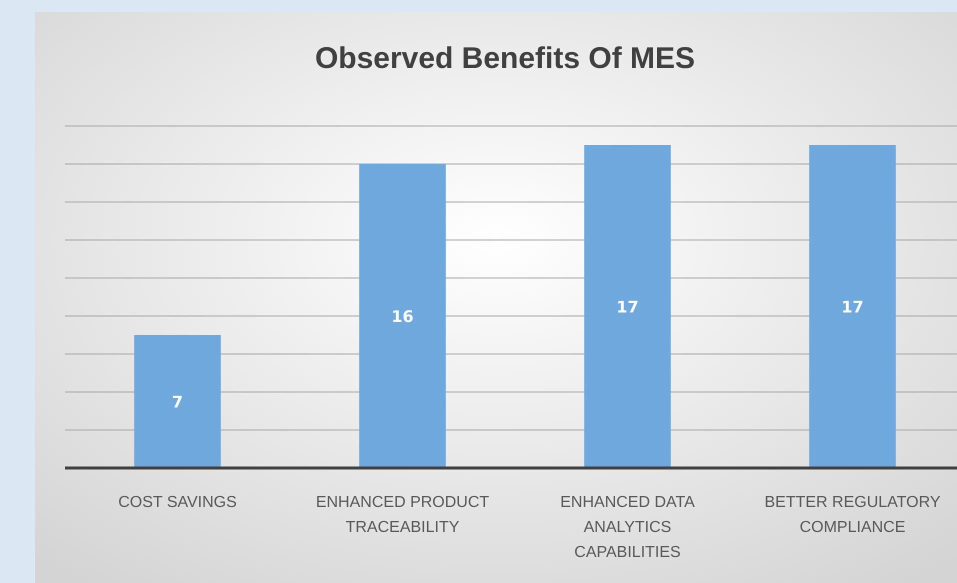 Image resolution: width=957 pixels, height=583 pixels. Describe the element at coordinates (402, 316) in the screenshot. I see `data-label: 16` at that location.